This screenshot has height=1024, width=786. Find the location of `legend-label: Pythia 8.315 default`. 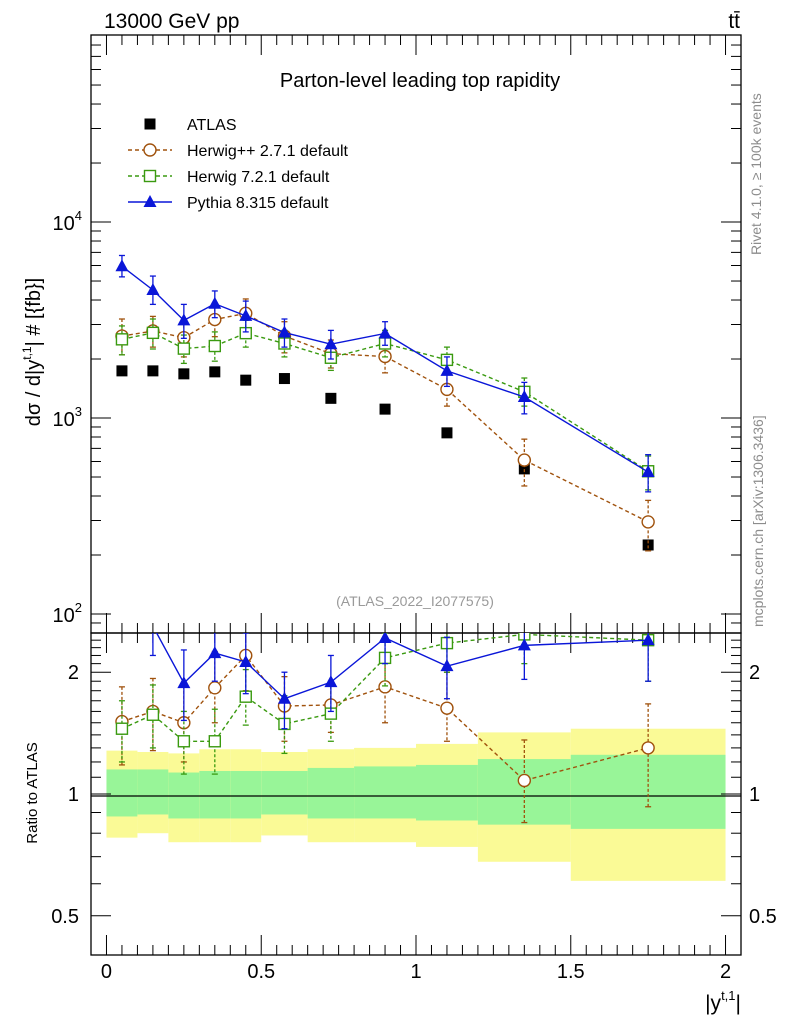

legend-label: Pythia 8.315 default is located at coordinates (258, 203).